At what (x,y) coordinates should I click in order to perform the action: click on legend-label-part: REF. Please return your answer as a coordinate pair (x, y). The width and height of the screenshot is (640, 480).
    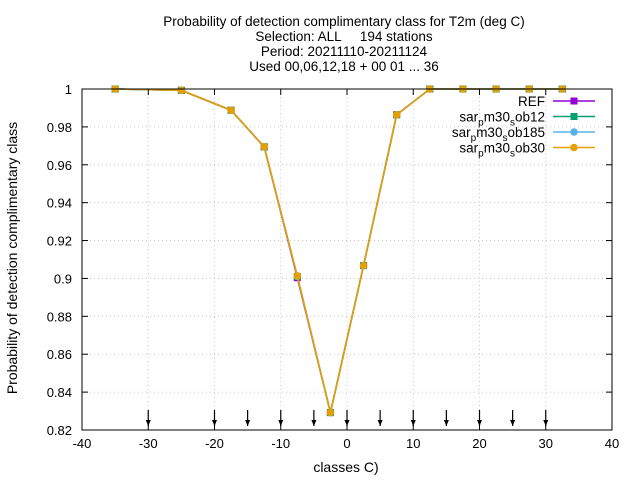
    Looking at the image, I should click on (531, 101).